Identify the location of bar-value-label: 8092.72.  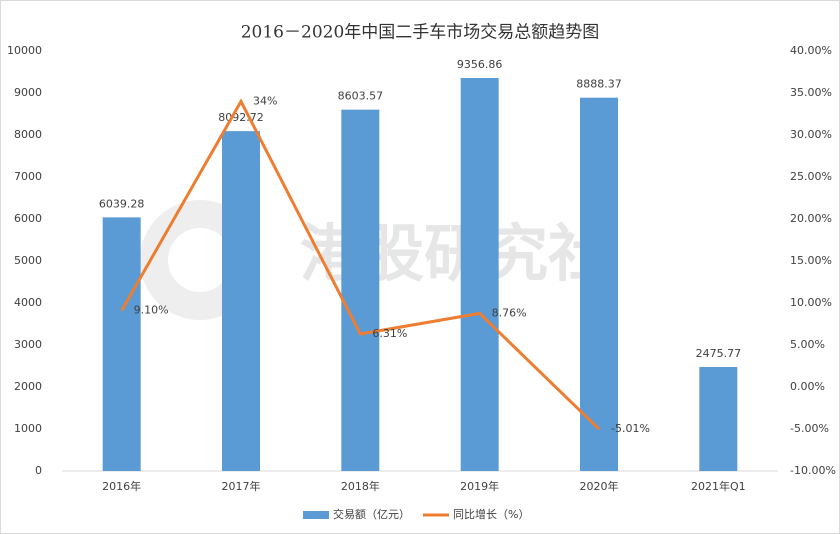
(241, 117).